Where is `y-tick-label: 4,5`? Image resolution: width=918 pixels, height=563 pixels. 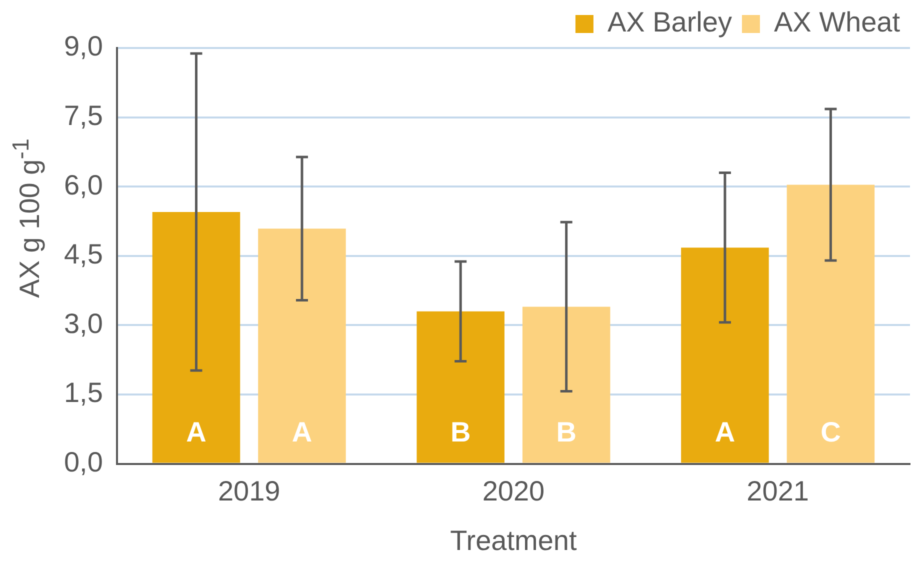 y-tick-label: 4,5 is located at coordinates (83, 254).